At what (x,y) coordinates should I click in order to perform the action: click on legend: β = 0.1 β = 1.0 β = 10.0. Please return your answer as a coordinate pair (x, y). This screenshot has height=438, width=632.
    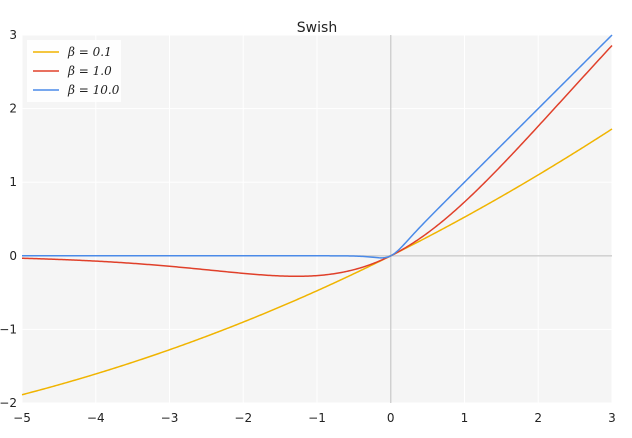
    Looking at the image, I should click on (74, 71).